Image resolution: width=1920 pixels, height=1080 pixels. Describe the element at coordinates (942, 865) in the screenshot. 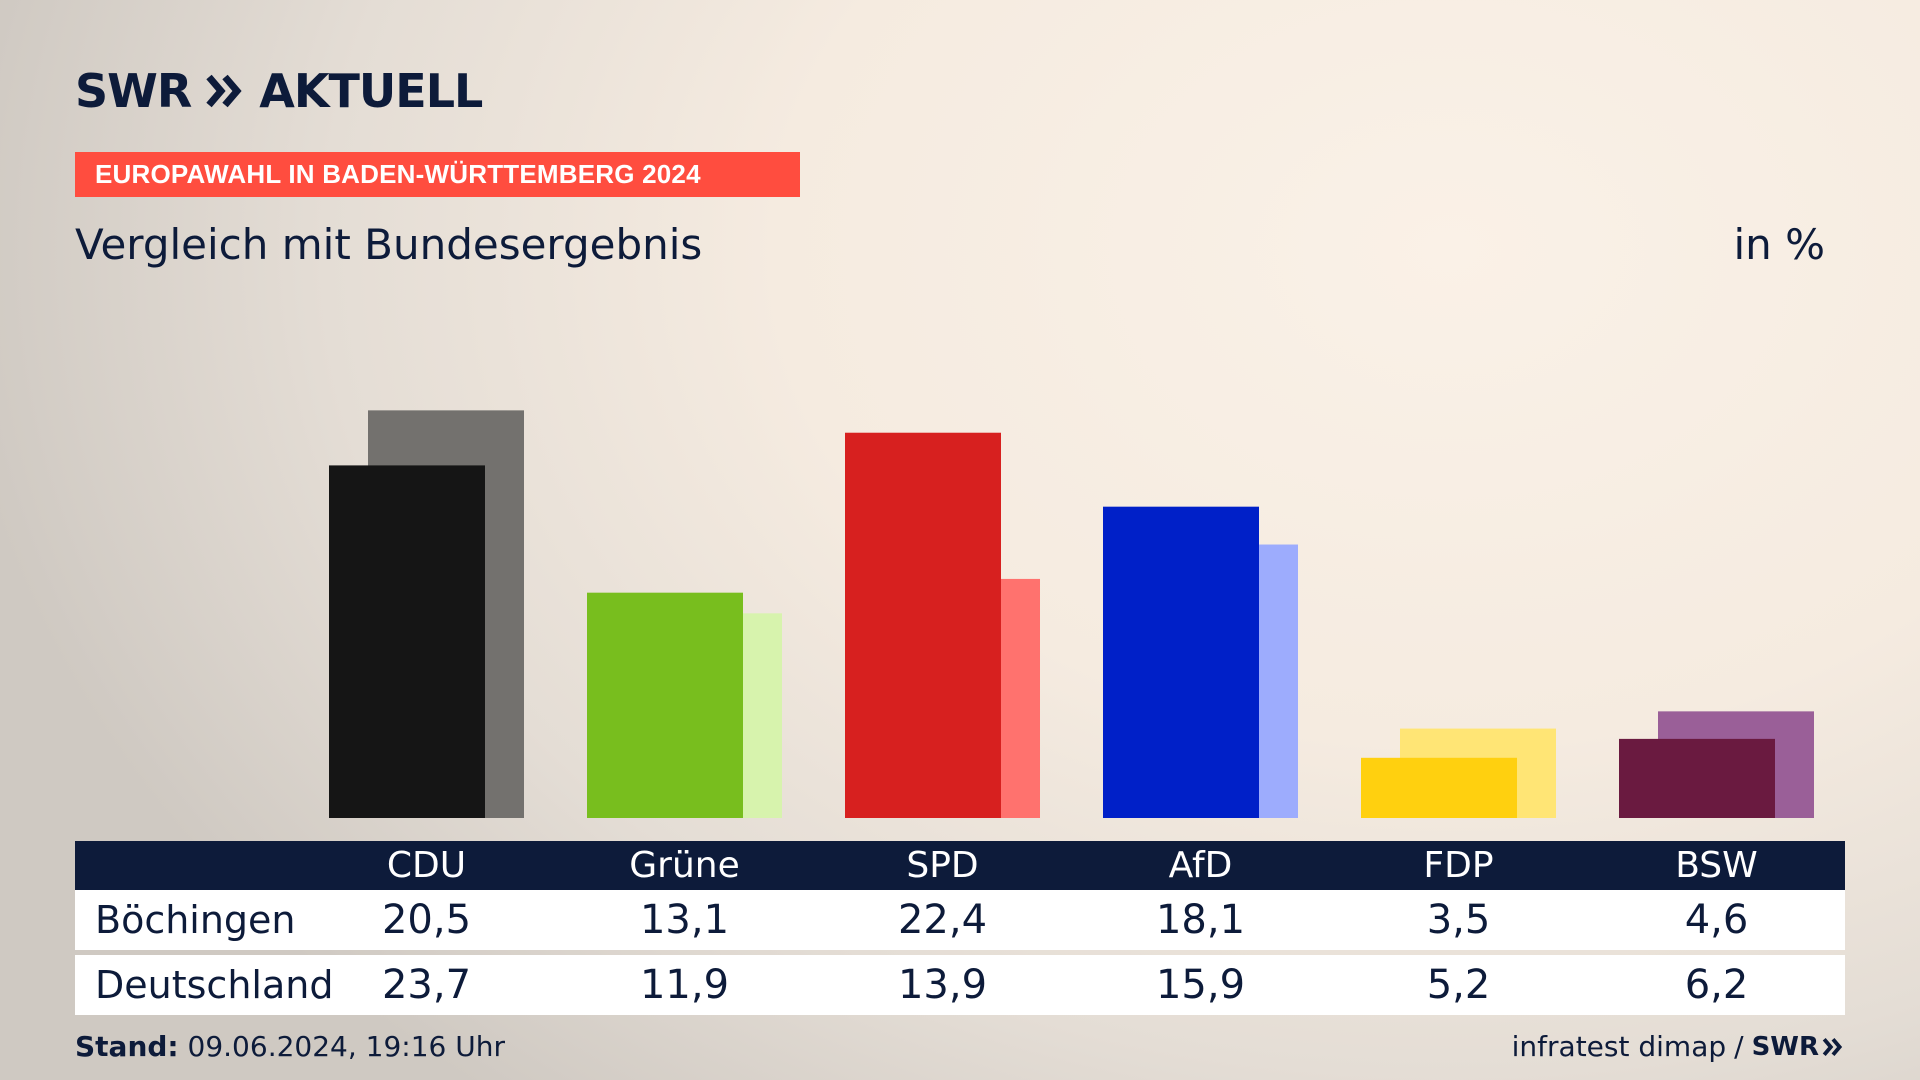

I see `column-header-spd: SPD` at that location.